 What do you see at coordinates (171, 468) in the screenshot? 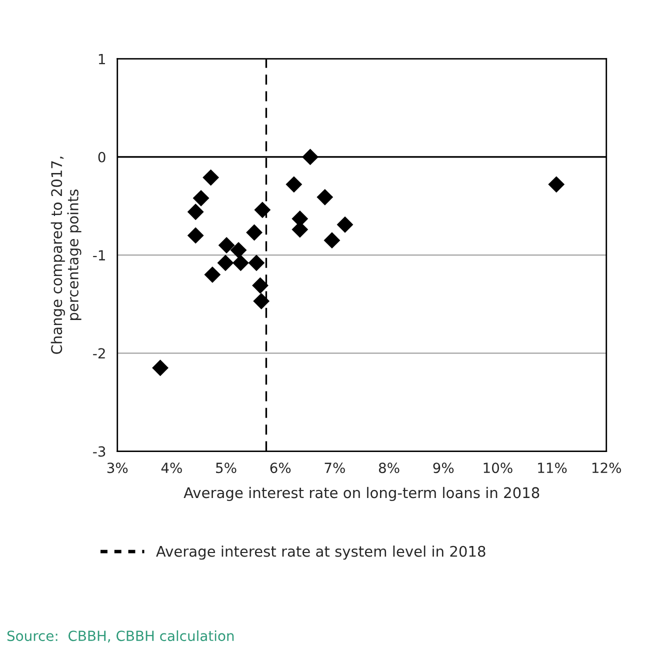
I see `x-tick-label: 4%` at bounding box center [171, 468].